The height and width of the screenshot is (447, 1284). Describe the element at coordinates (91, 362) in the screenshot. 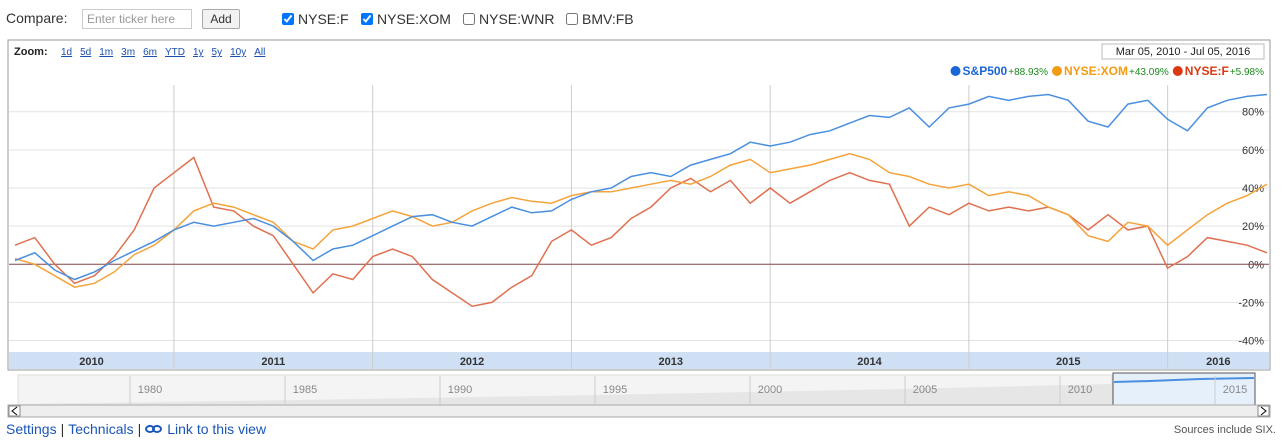

I see `x-tick-label: 2010` at that location.